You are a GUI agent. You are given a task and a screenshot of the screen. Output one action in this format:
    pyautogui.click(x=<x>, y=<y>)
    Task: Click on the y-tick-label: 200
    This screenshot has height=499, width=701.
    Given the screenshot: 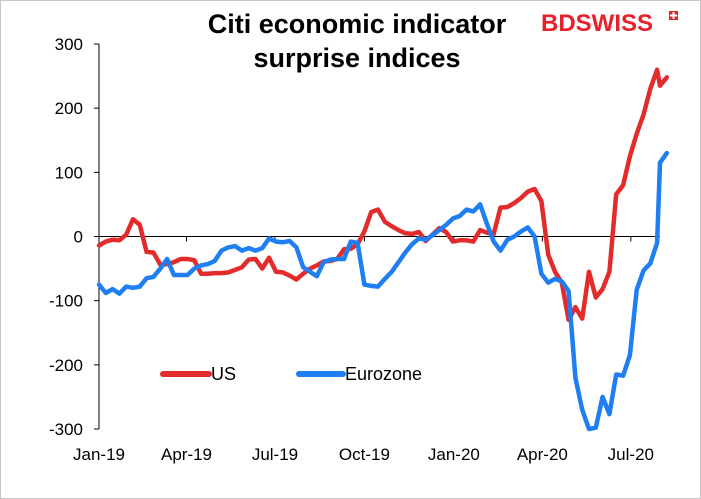 What is the action you would take?
    pyautogui.click(x=69, y=108)
    